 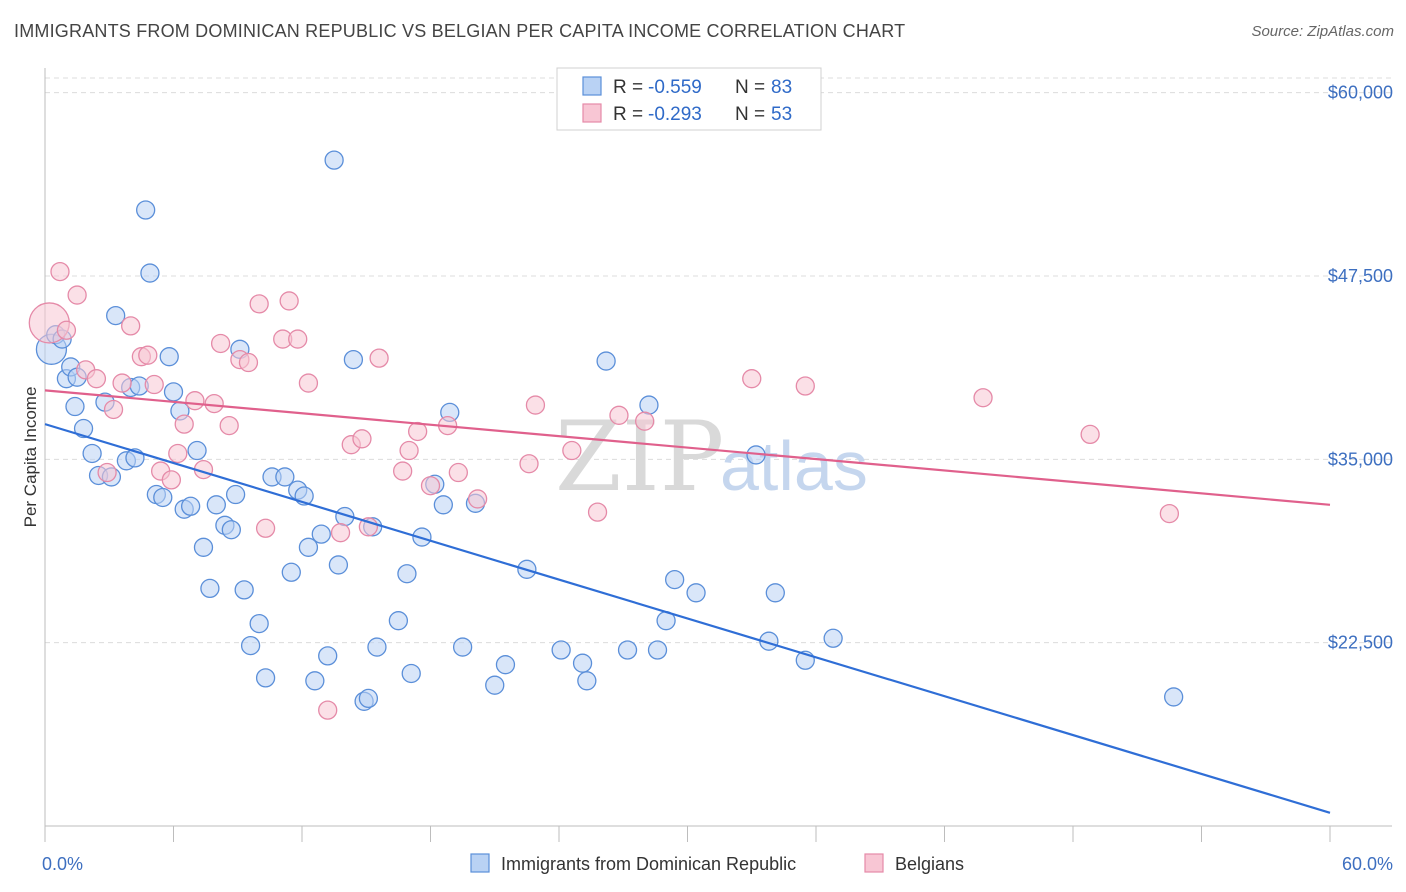 What do you see at coordinates (781, 114) in the screenshot?
I see `legend-n-value-2: 53` at bounding box center [781, 114].